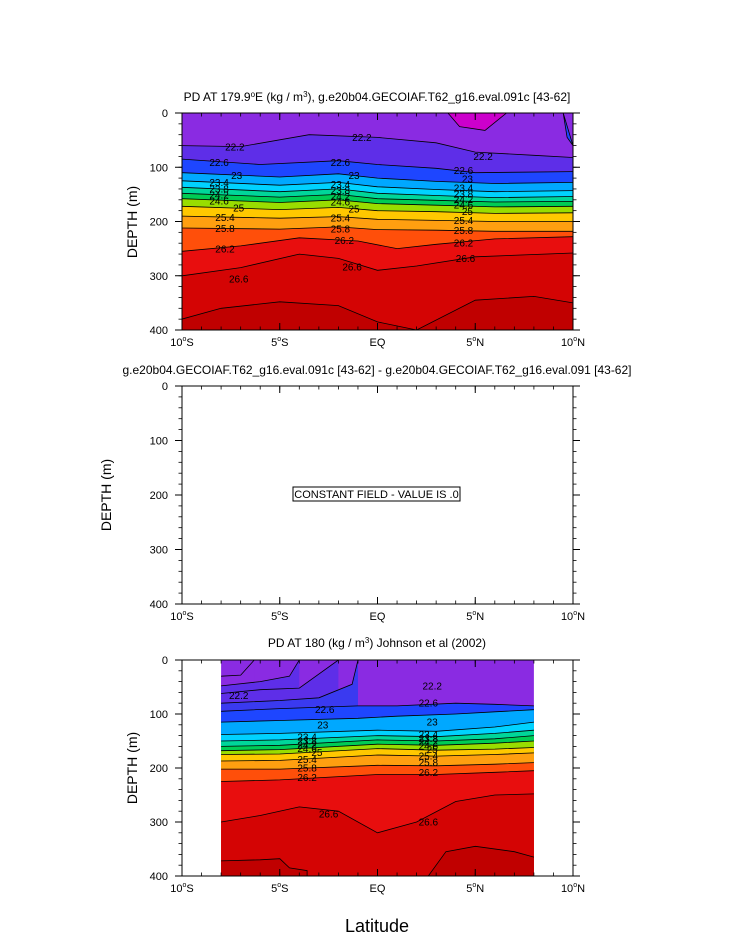 The height and width of the screenshot is (945, 733). Describe the element at coordinates (182, 888) in the screenshot. I see `x-tick-label: 10oS` at that location.